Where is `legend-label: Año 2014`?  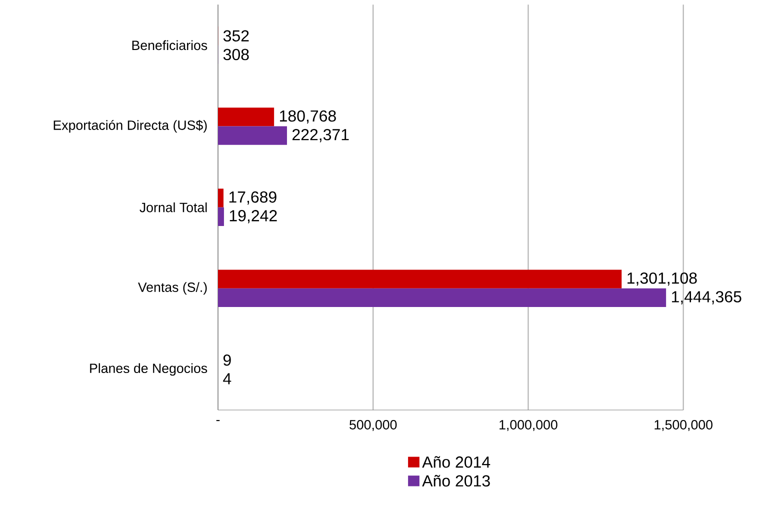
legend-label: Año 2014 is located at coordinates (456, 462).